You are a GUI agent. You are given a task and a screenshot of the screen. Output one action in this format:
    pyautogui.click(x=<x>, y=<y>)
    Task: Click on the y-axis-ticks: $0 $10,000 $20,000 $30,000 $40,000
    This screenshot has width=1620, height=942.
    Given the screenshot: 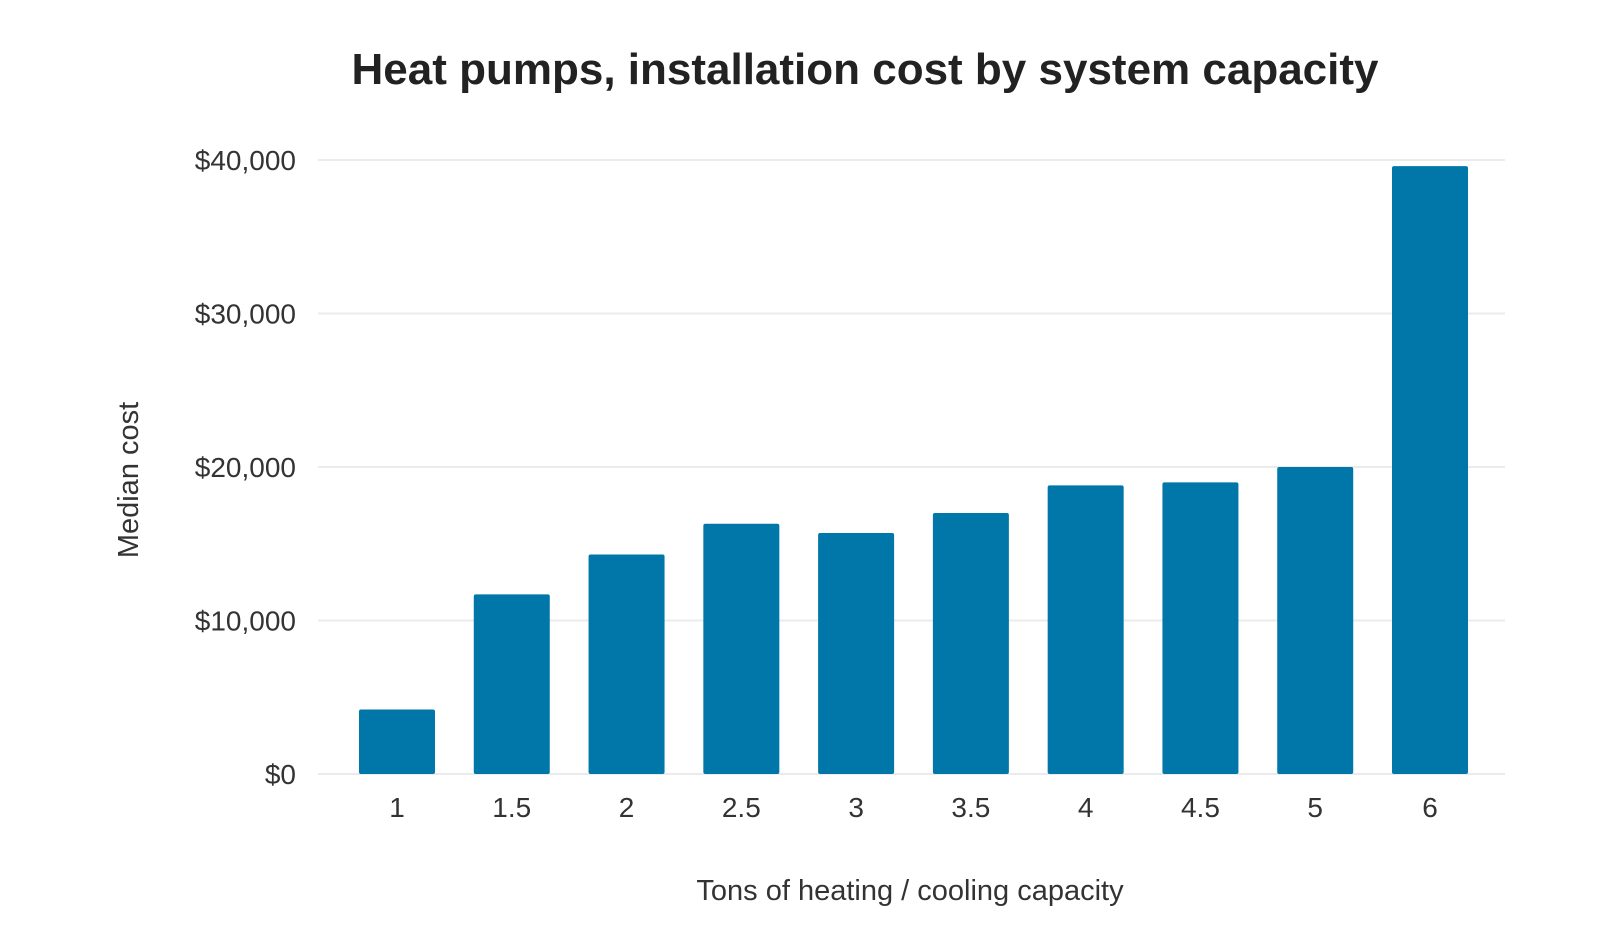 What is the action you would take?
    pyautogui.click(x=245, y=467)
    